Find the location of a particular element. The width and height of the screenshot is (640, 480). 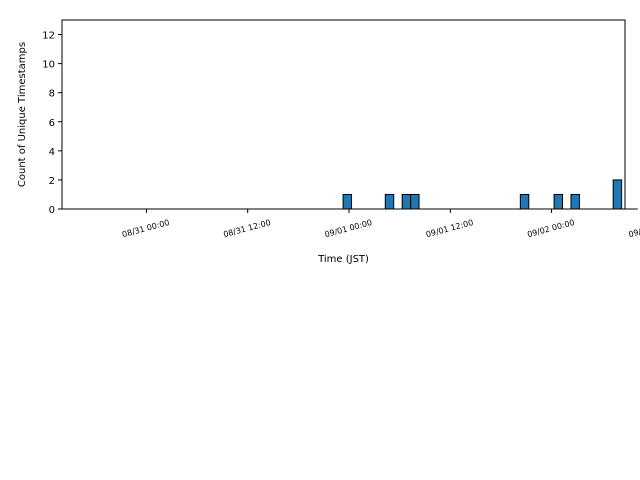

x-tick-label: 08/31 00:00 is located at coordinates (145, 228).